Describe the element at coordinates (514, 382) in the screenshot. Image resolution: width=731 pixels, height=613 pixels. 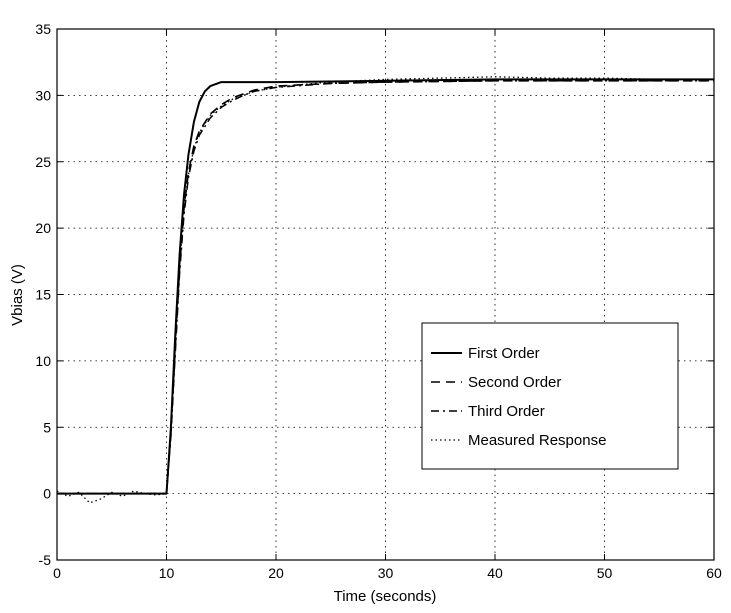
I see `legend-label: Second Order` at that location.